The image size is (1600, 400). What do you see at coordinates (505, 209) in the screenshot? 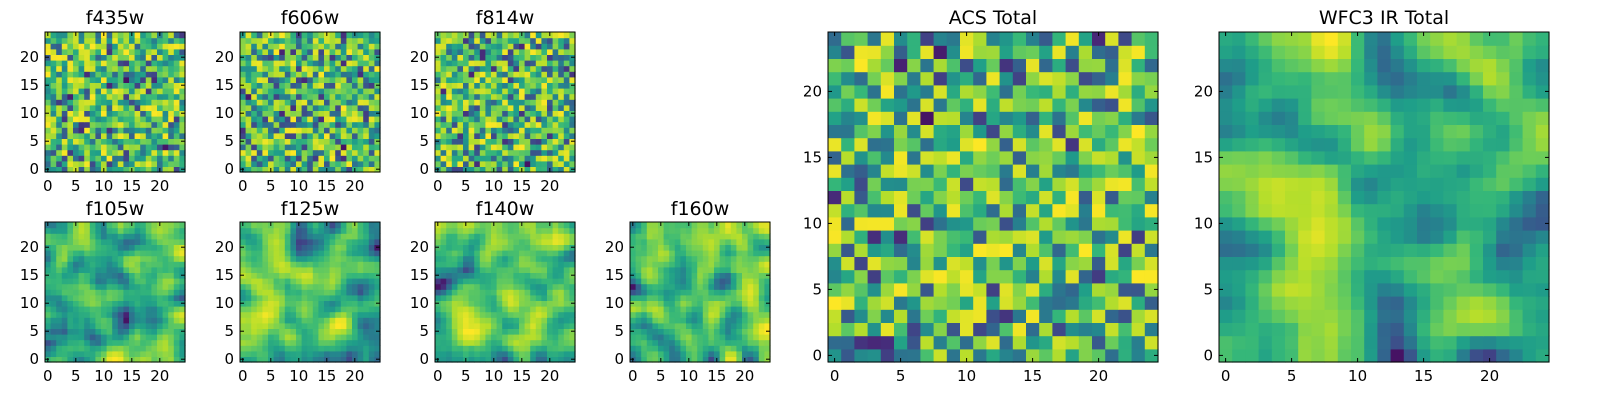
I see `panel-title: f140w` at bounding box center [505, 209].